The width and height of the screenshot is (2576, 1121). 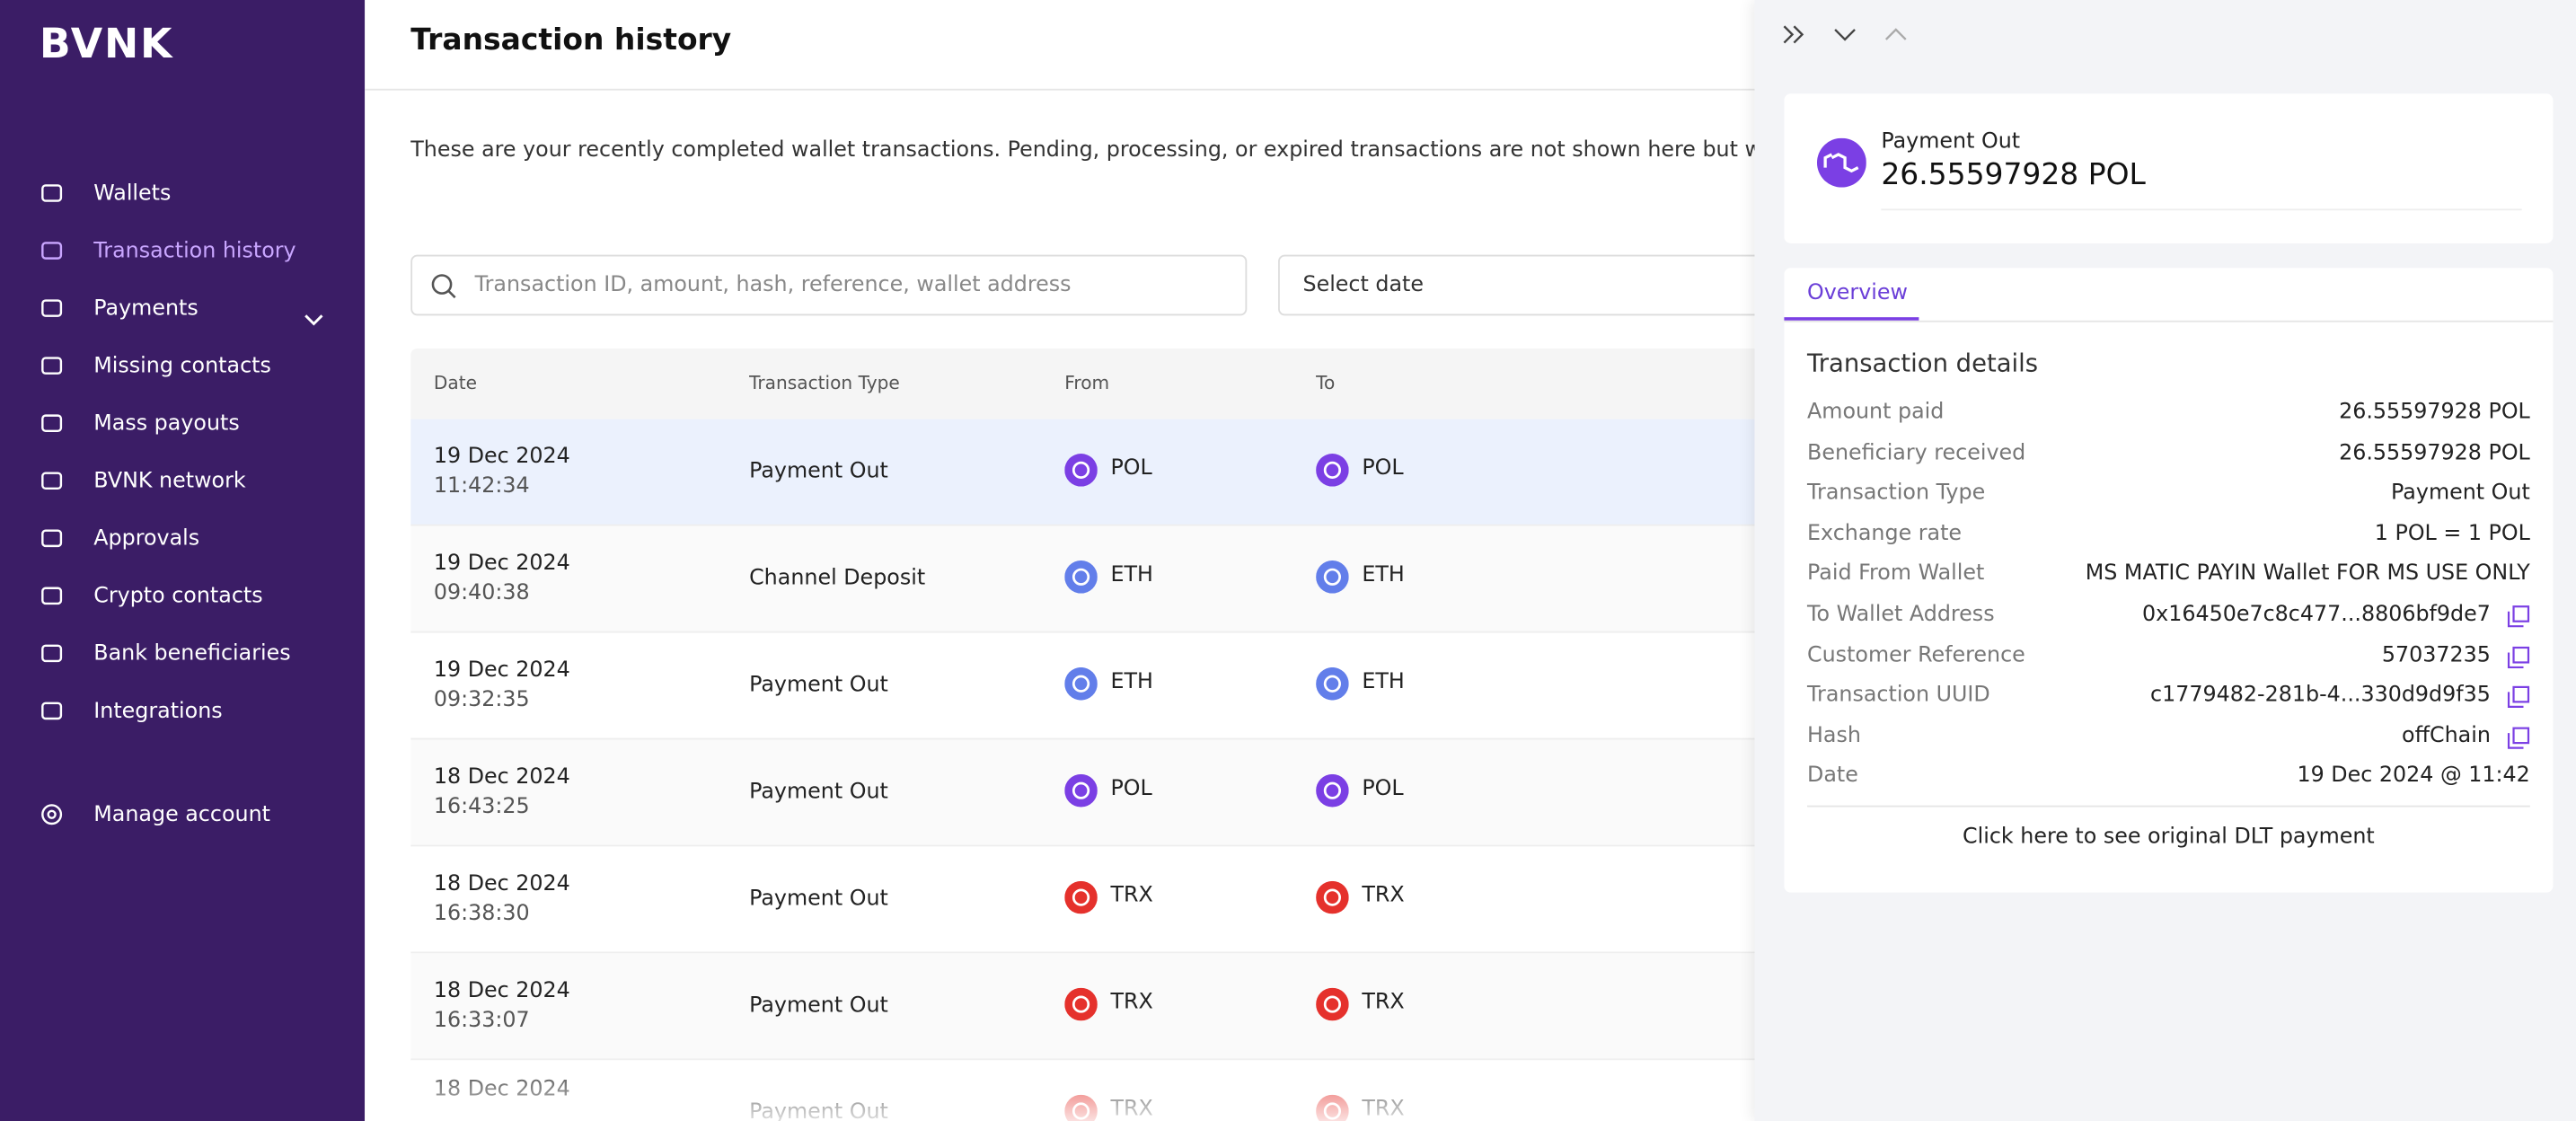 I want to click on time: 16:43:25, so click(x=481, y=807).